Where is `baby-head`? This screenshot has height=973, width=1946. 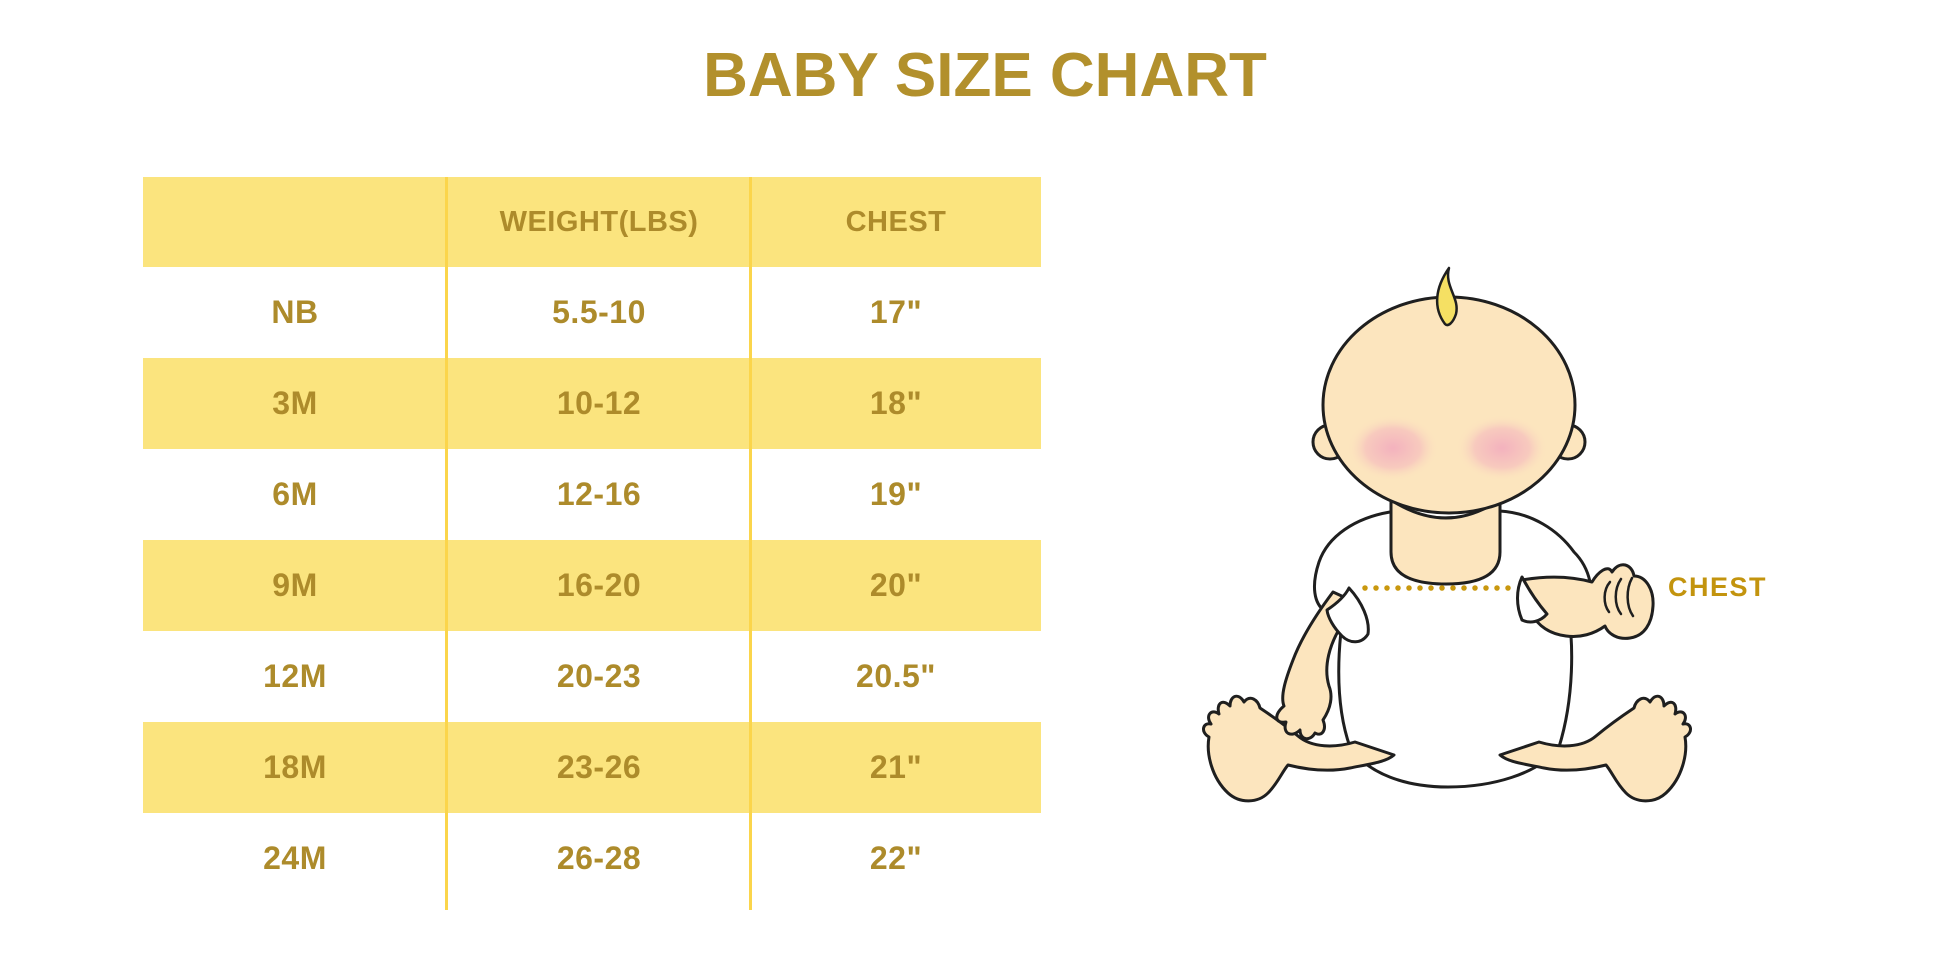 baby-head is located at coordinates (1449, 405).